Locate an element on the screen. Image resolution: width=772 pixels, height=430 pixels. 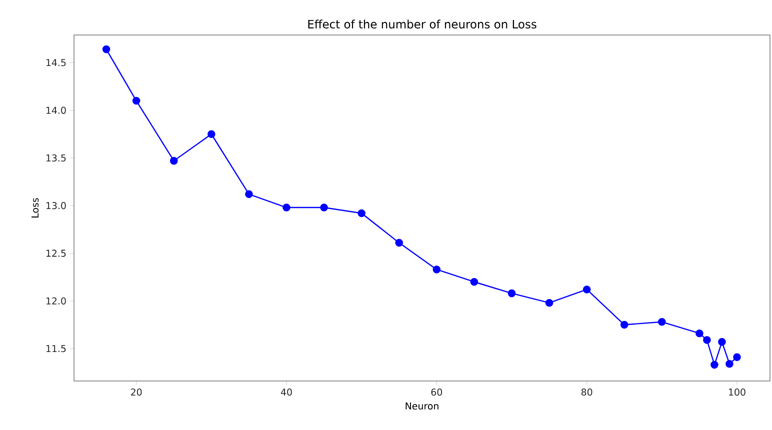
x-tick-label: 60 is located at coordinates (436, 392).